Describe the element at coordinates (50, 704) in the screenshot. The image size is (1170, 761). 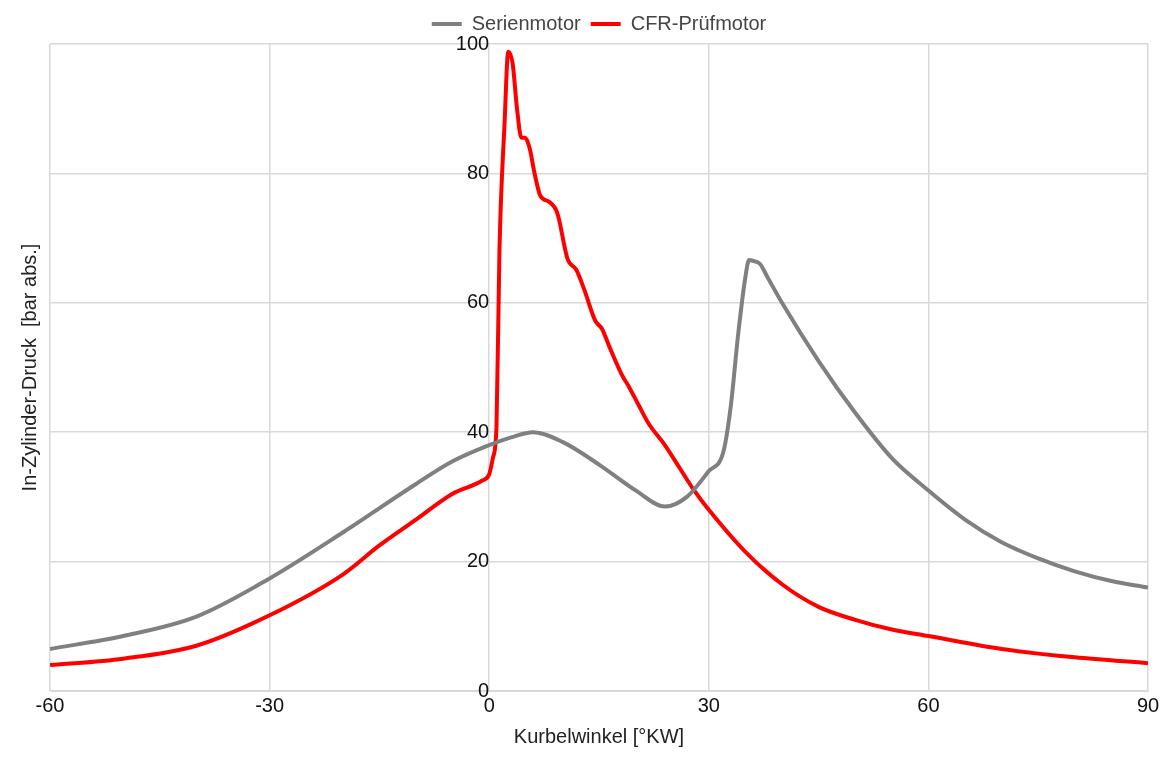
I see `x-tick-label: -60` at that location.